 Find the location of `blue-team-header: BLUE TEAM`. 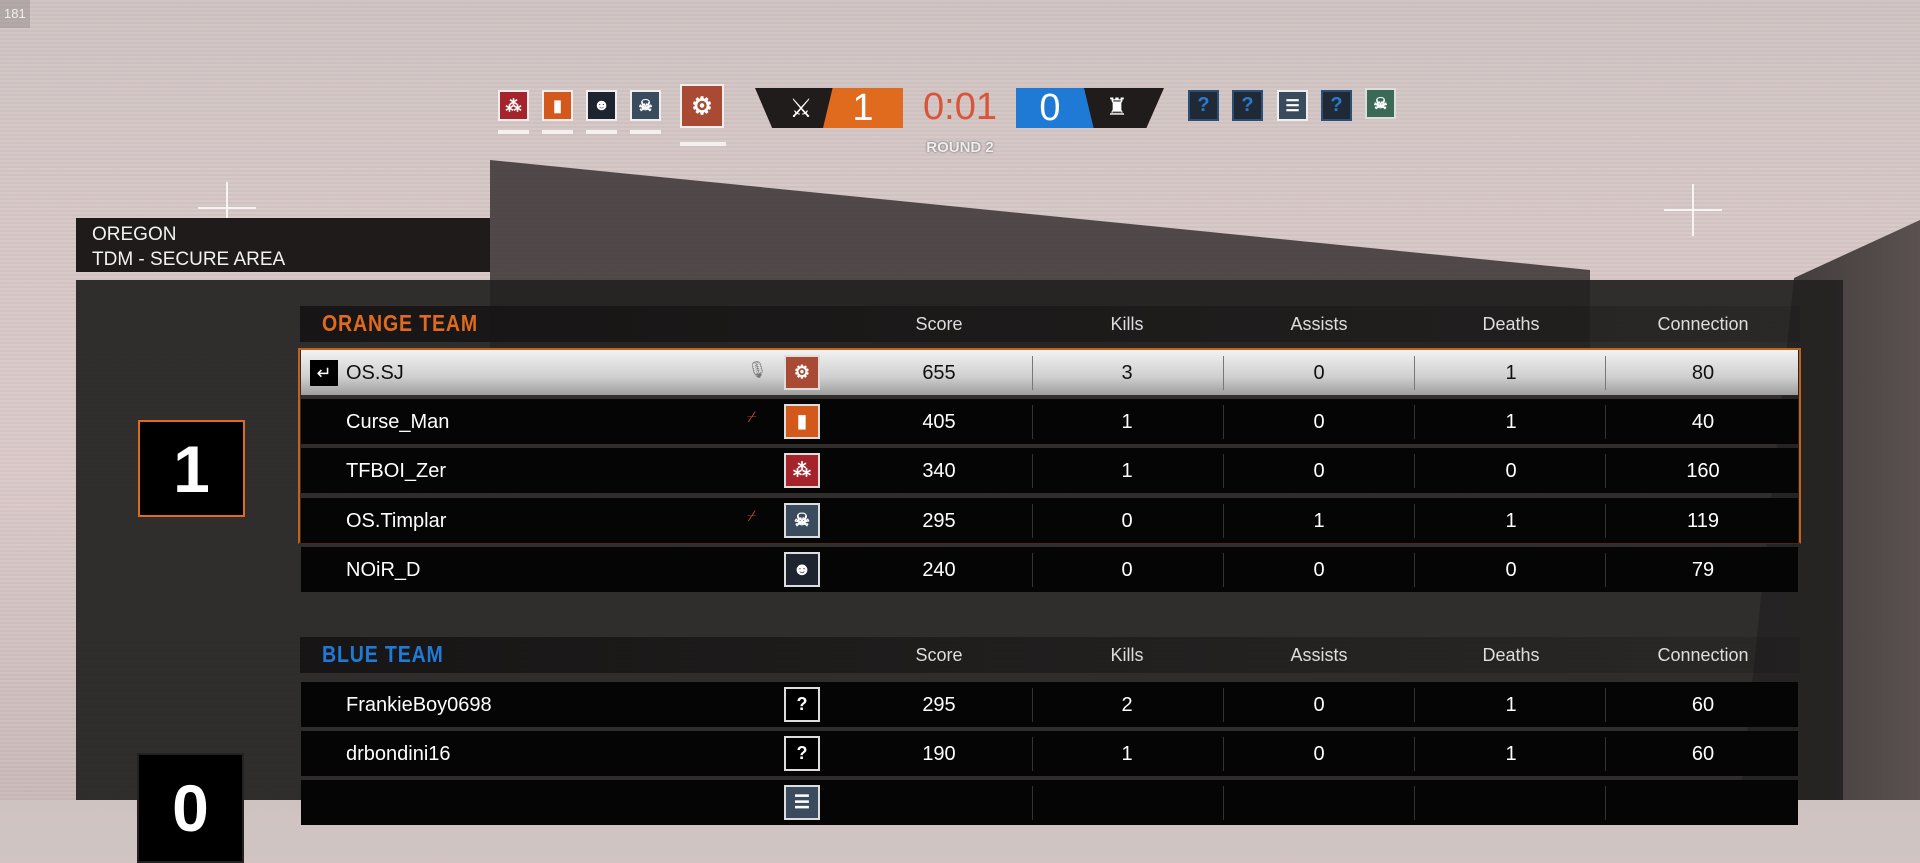

blue-team-header: BLUE TEAM is located at coordinates (1050, 655).